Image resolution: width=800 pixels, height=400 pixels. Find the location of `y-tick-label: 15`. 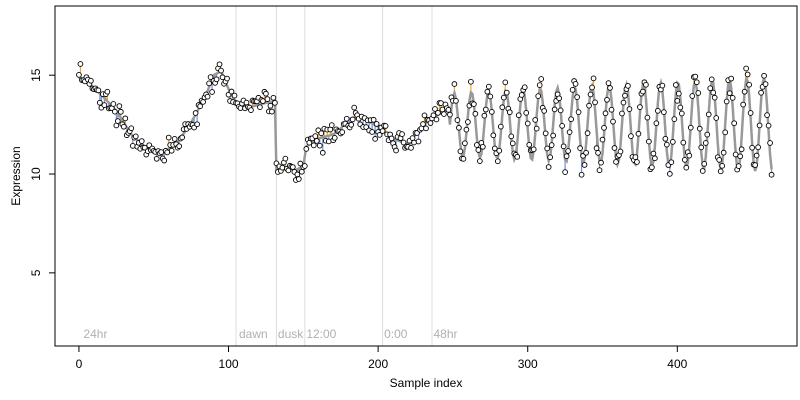

y-tick-label: 15 is located at coordinates (36, 75).